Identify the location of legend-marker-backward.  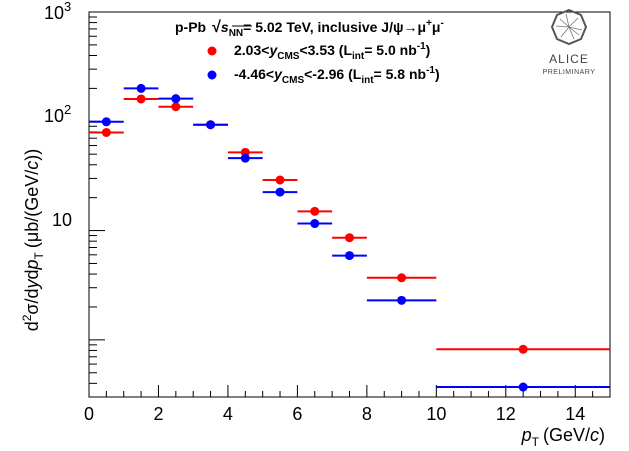
(212, 75).